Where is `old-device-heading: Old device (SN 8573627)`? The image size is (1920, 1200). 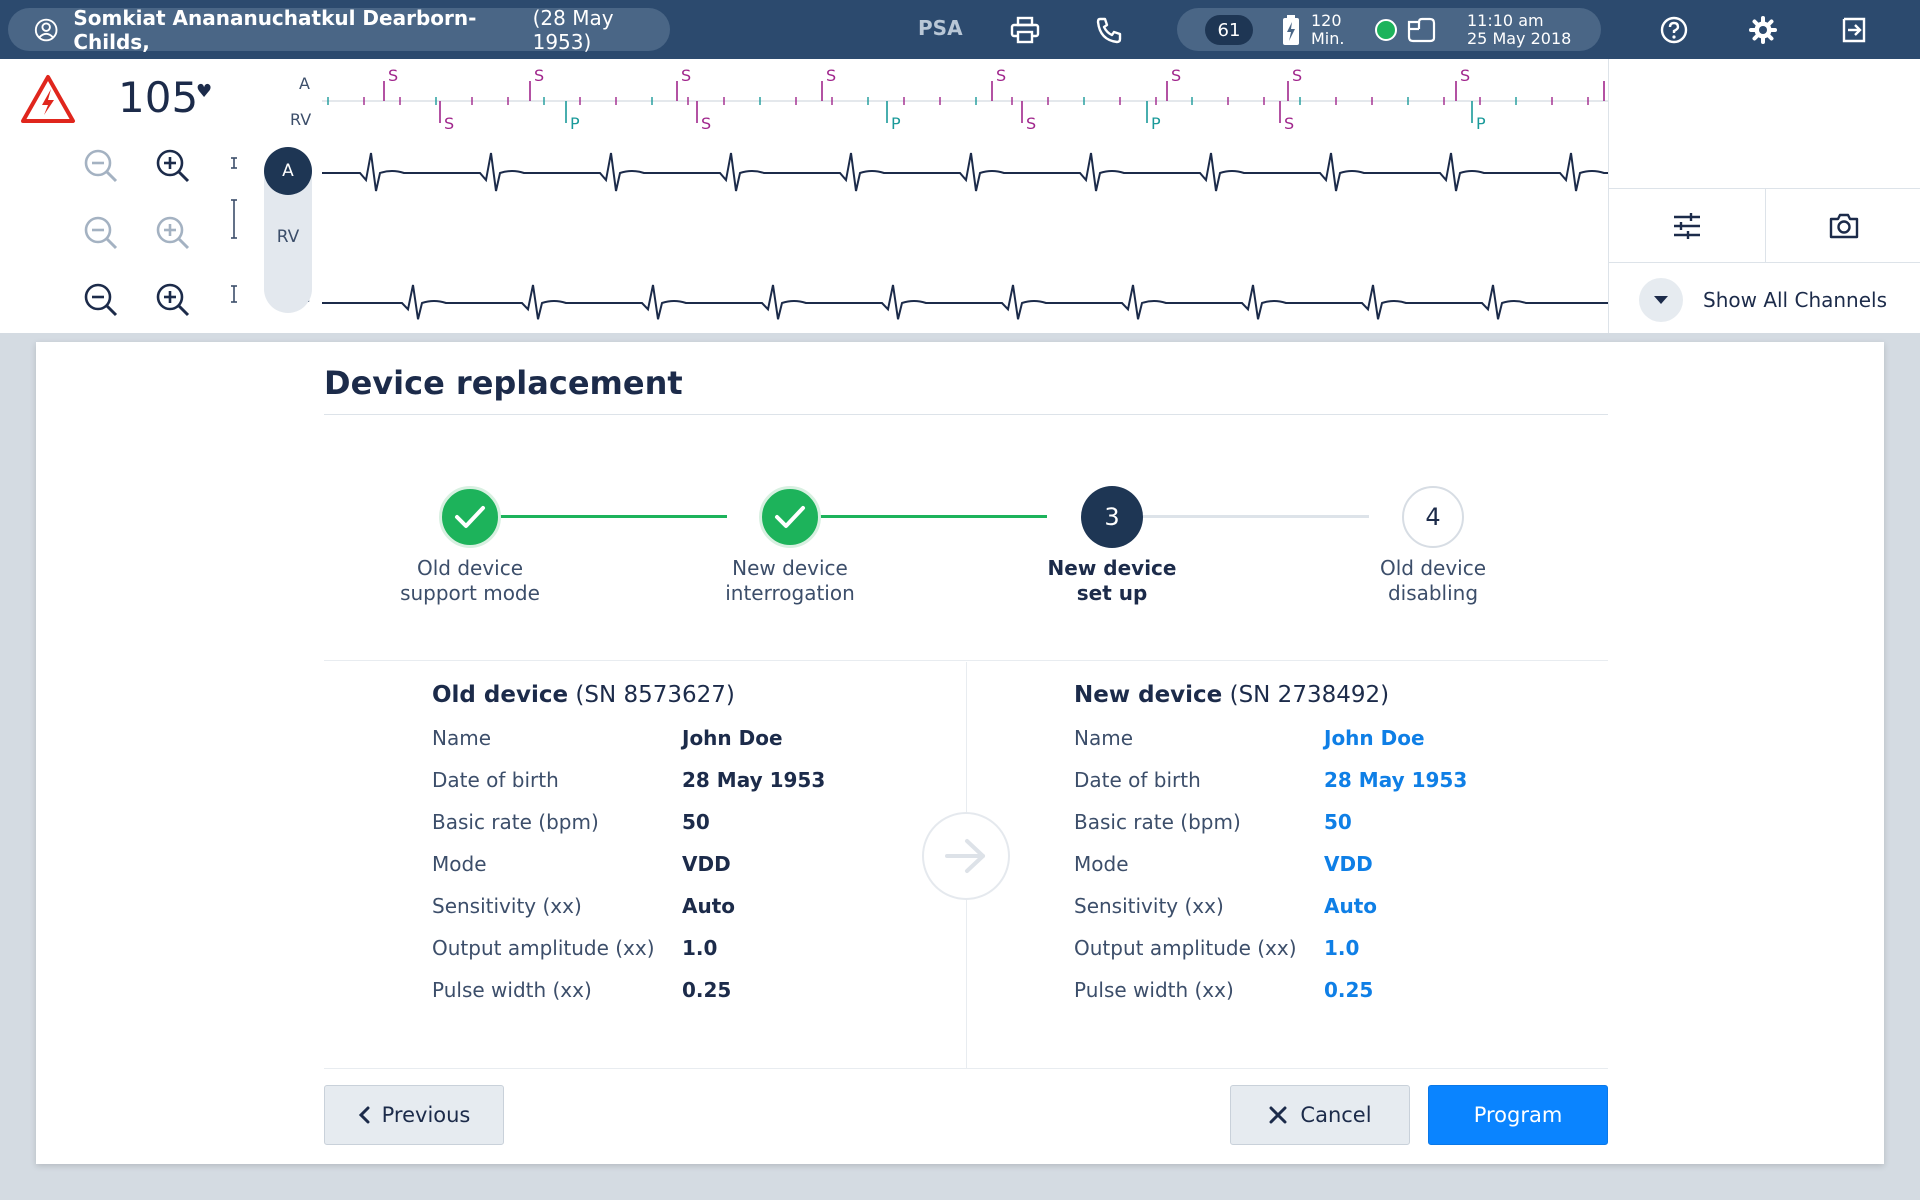
old-device-heading: Old device (SN 8573627) is located at coordinates (682, 695).